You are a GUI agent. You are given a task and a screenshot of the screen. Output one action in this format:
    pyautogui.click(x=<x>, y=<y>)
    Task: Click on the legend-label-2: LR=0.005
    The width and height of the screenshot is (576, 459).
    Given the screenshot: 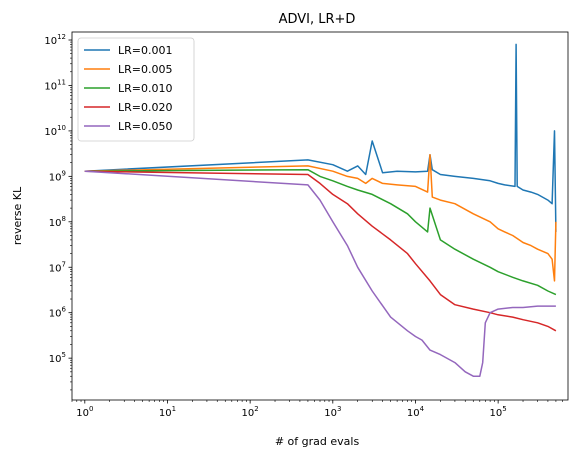 What is the action you would take?
    pyautogui.click(x=145, y=69)
    